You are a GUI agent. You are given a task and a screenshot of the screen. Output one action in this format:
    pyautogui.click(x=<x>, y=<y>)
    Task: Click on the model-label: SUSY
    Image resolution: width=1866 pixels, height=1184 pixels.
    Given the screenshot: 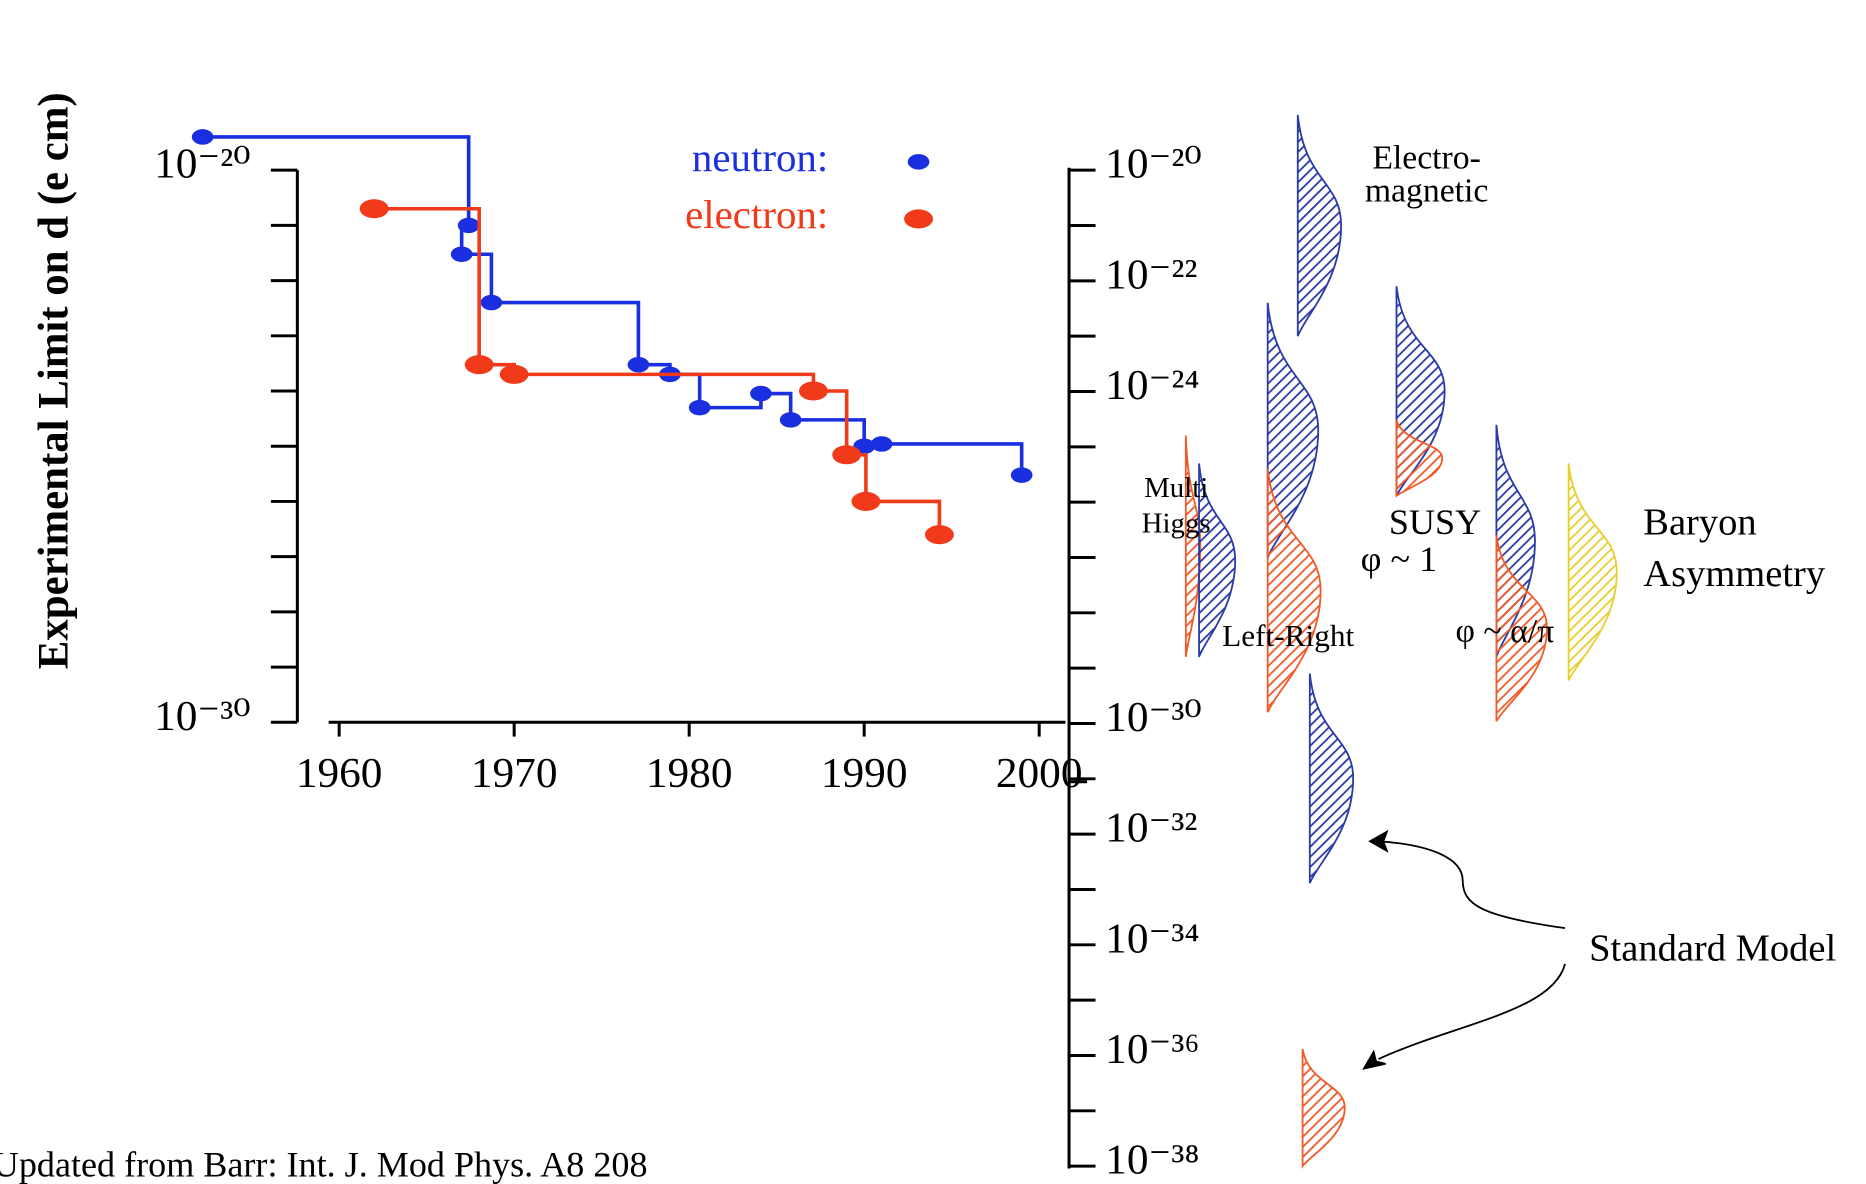 What is the action you would take?
    pyautogui.click(x=1435, y=522)
    